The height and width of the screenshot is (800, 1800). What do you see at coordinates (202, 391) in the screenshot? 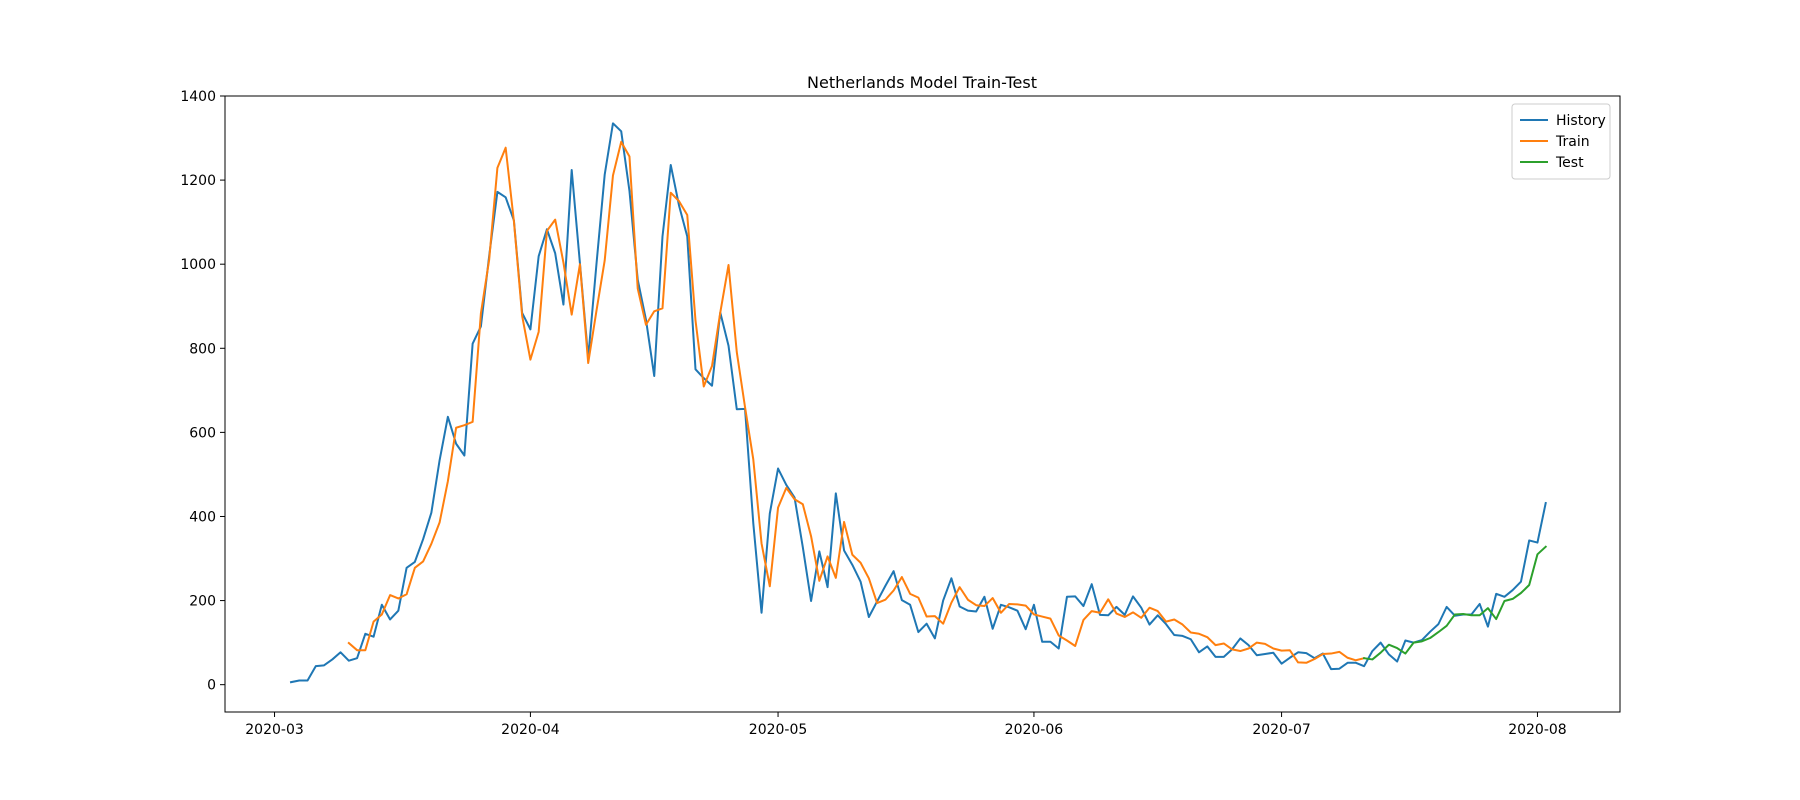
I see `y-axis: 0 200 400 600 800 1000 1200 1400` at bounding box center [202, 391].